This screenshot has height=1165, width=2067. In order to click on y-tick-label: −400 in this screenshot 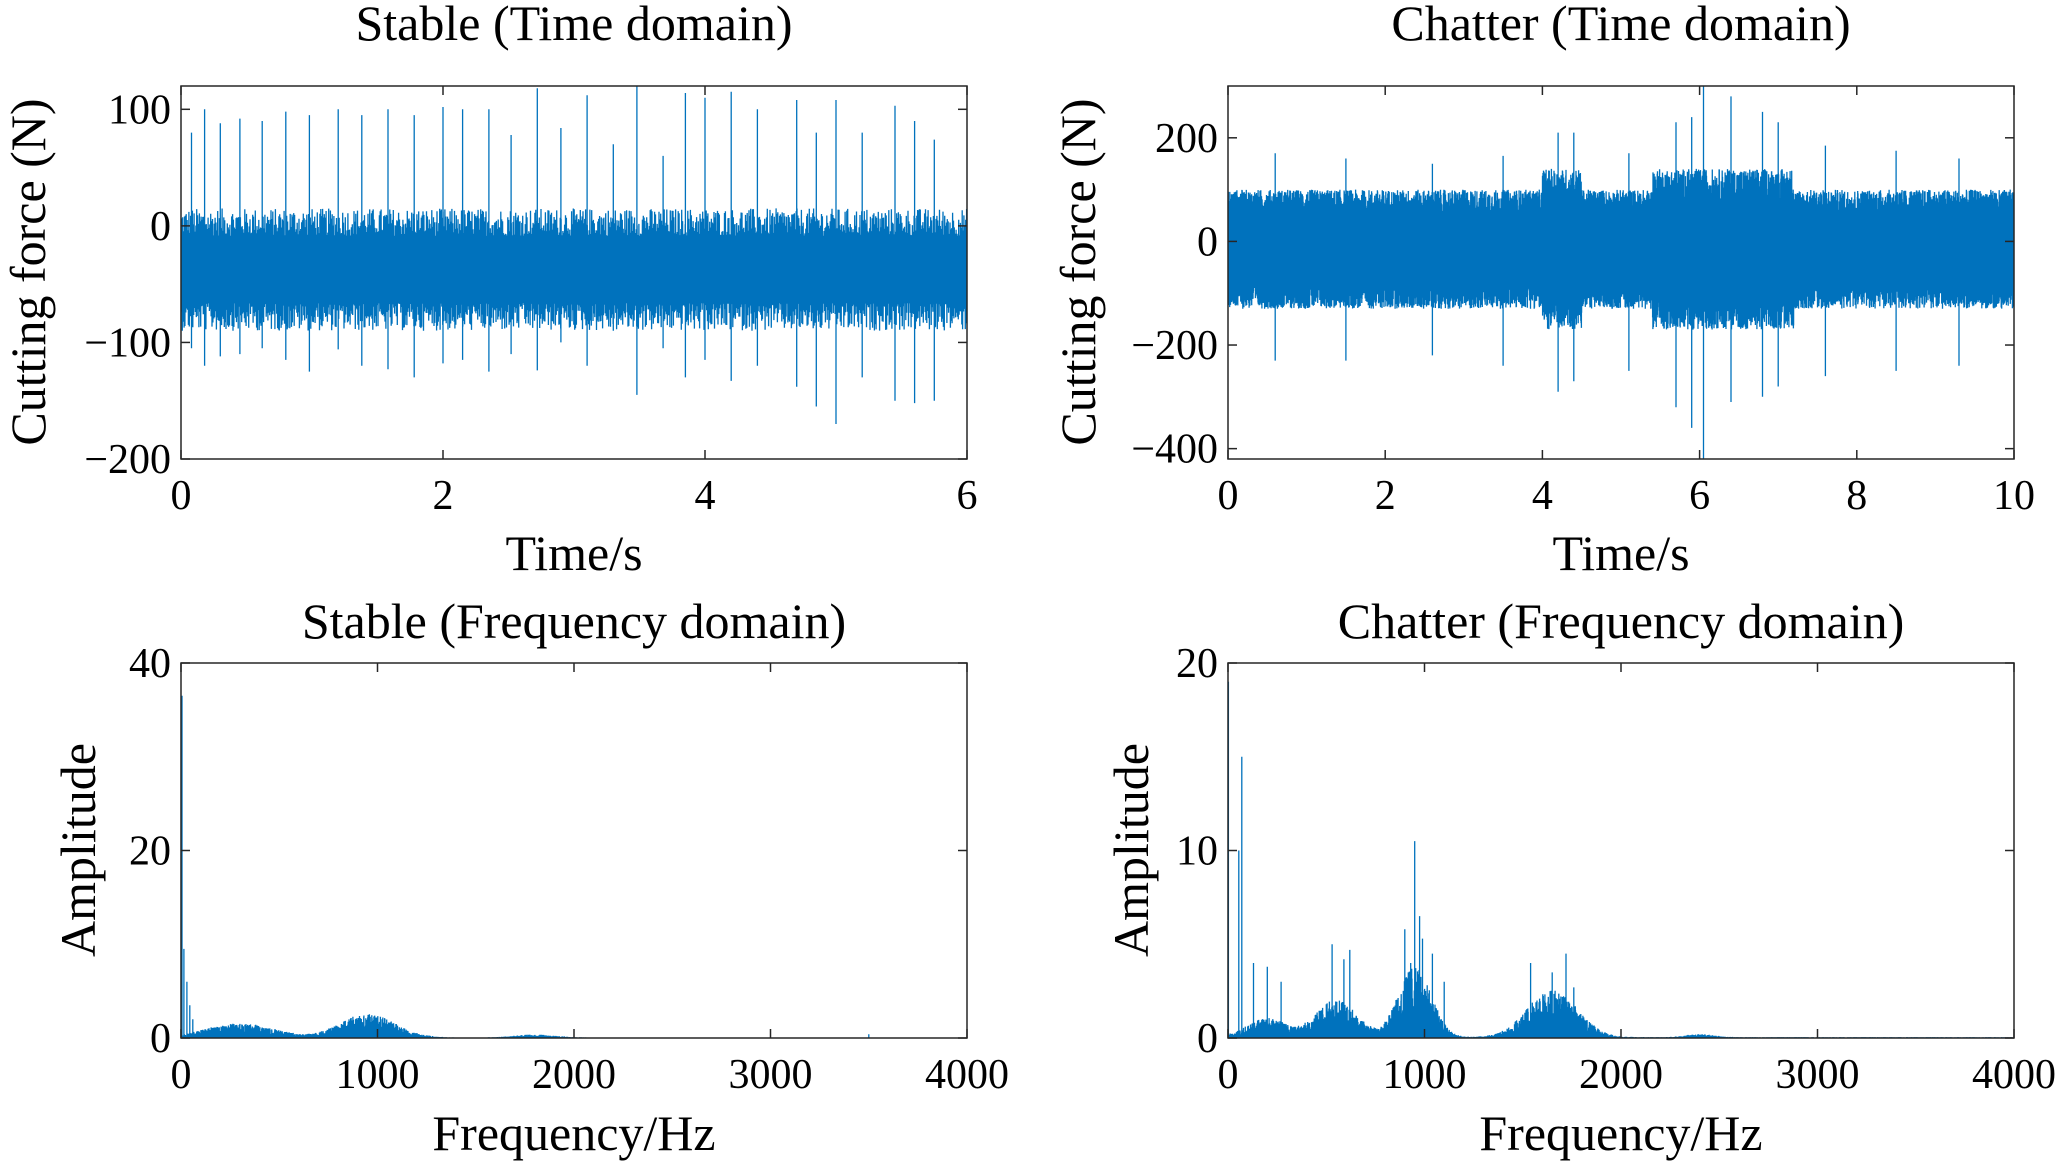, I will do `click(1174, 450)`.